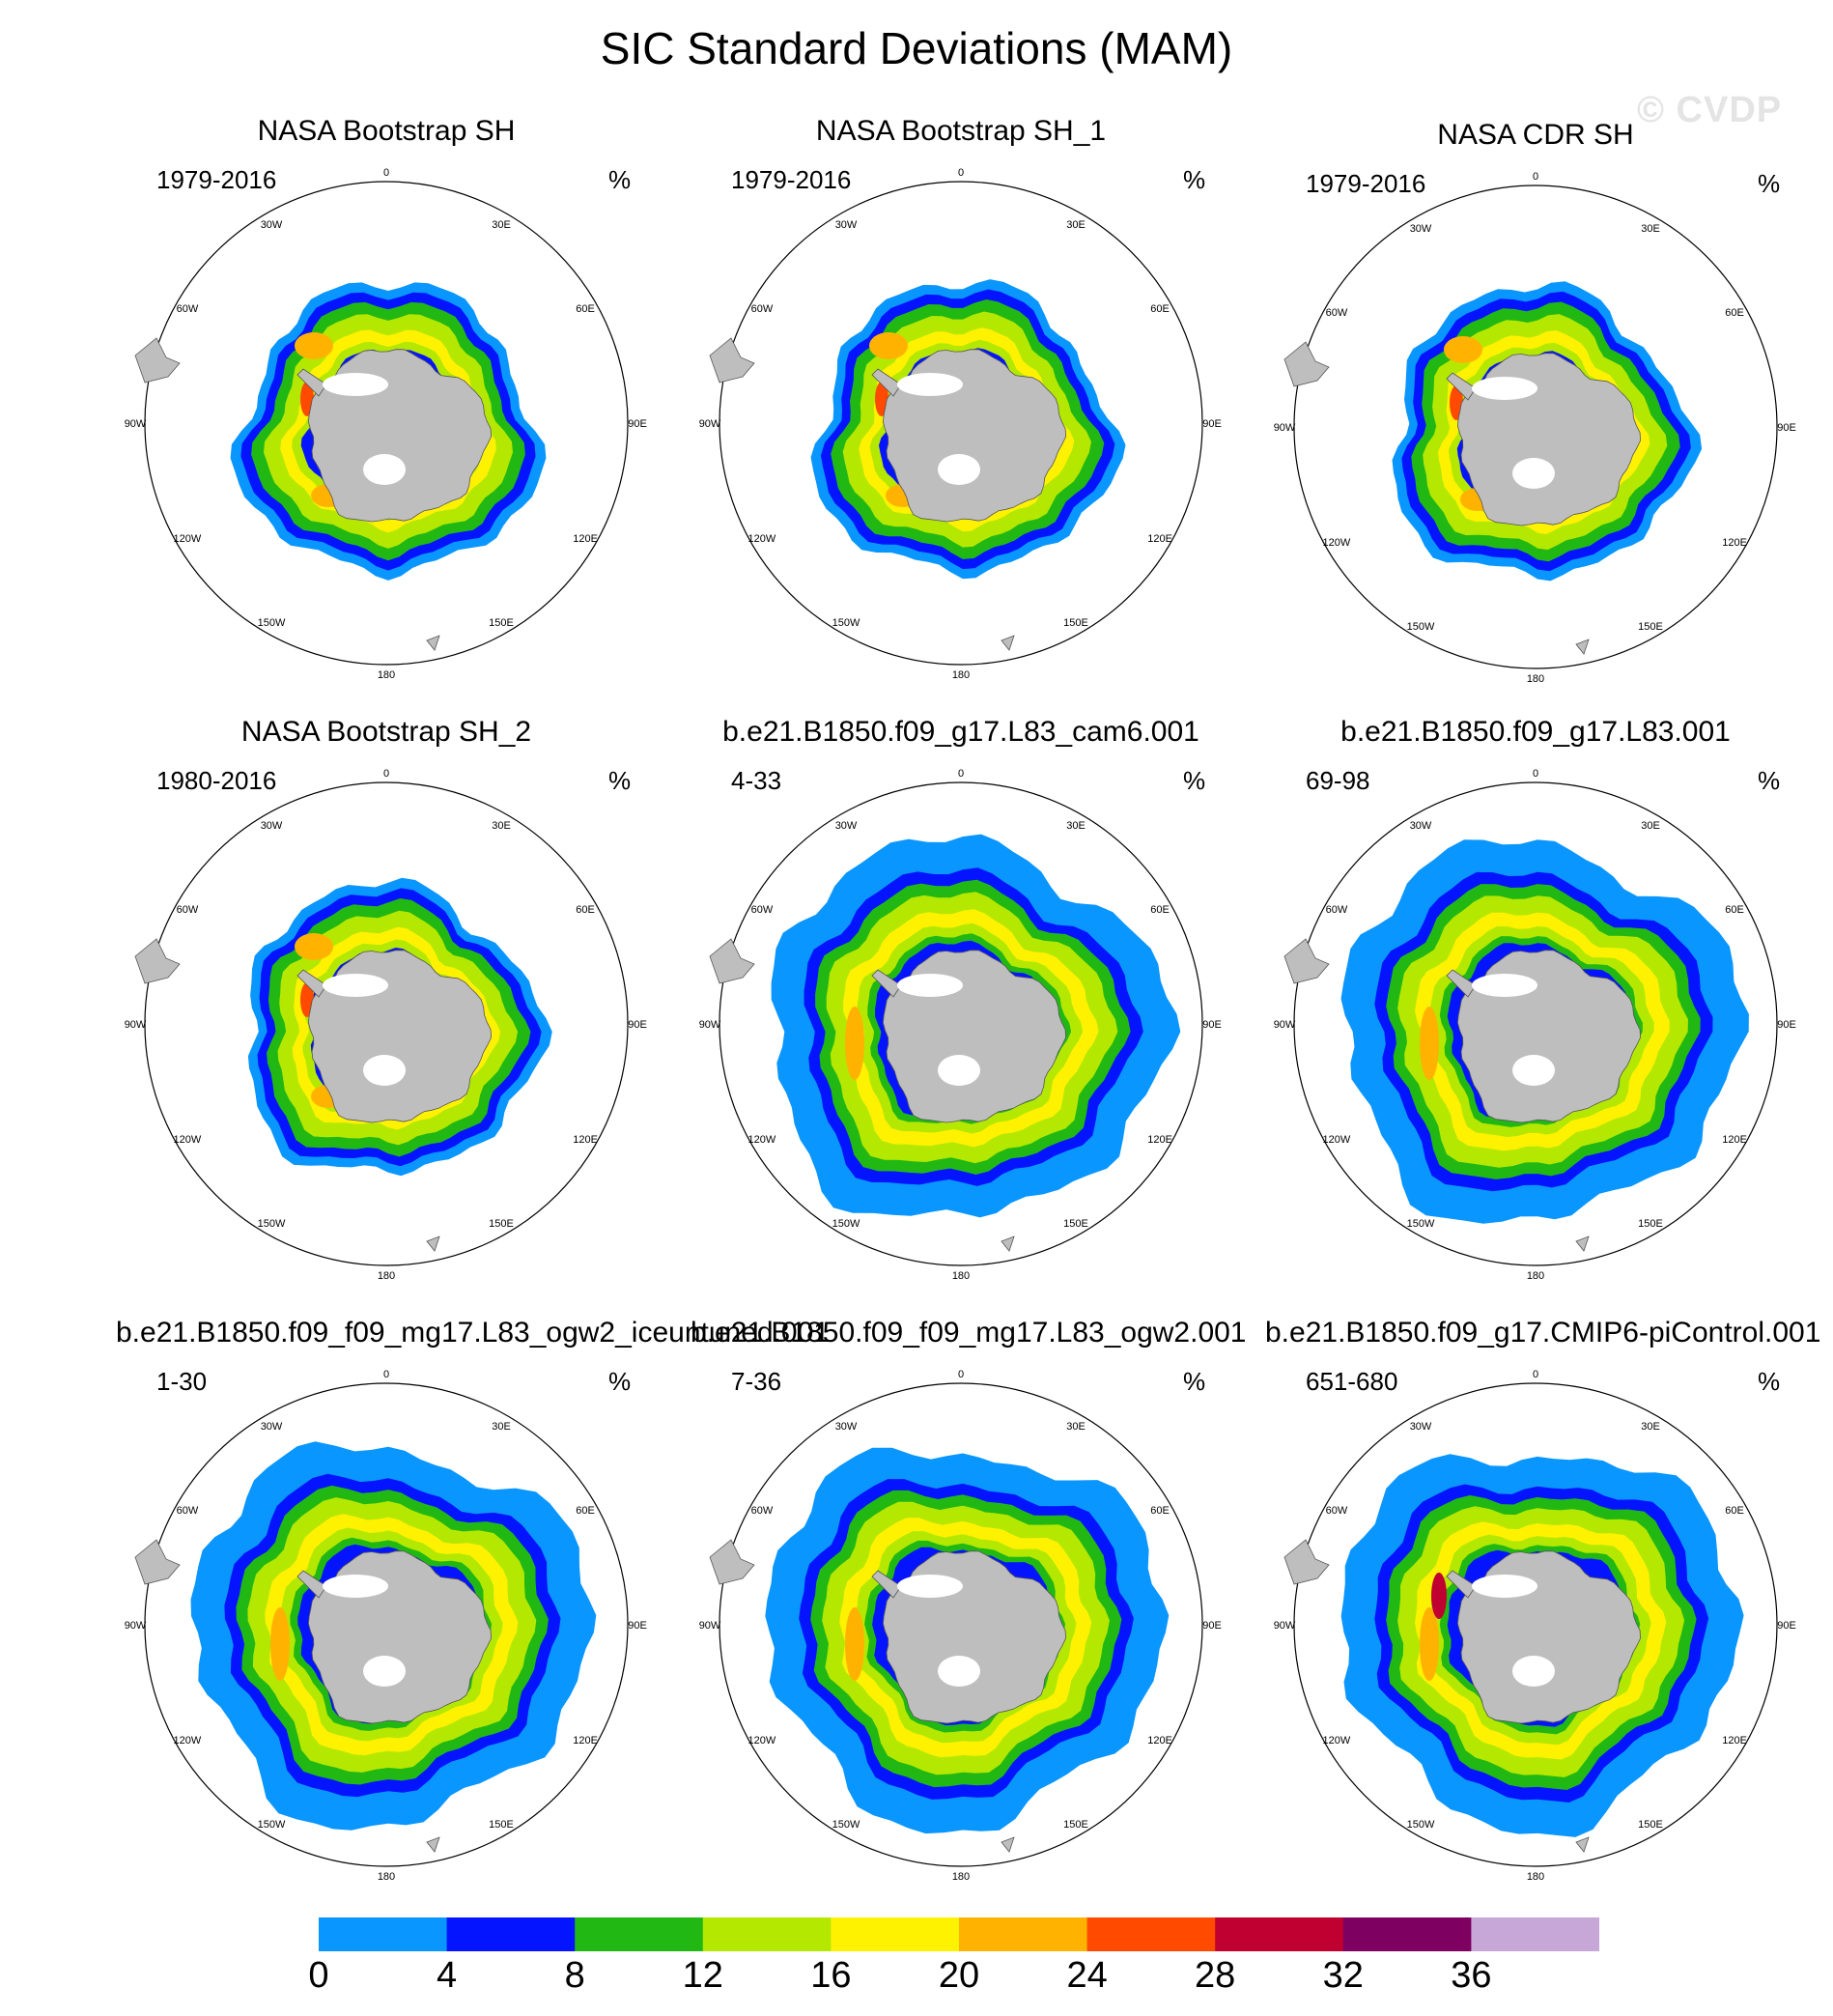 The width and height of the screenshot is (1833, 2016). I want to click on panel-title: b.e21.B1850.f09_g17.CMIP6-piControl.001, so click(1543, 1333).